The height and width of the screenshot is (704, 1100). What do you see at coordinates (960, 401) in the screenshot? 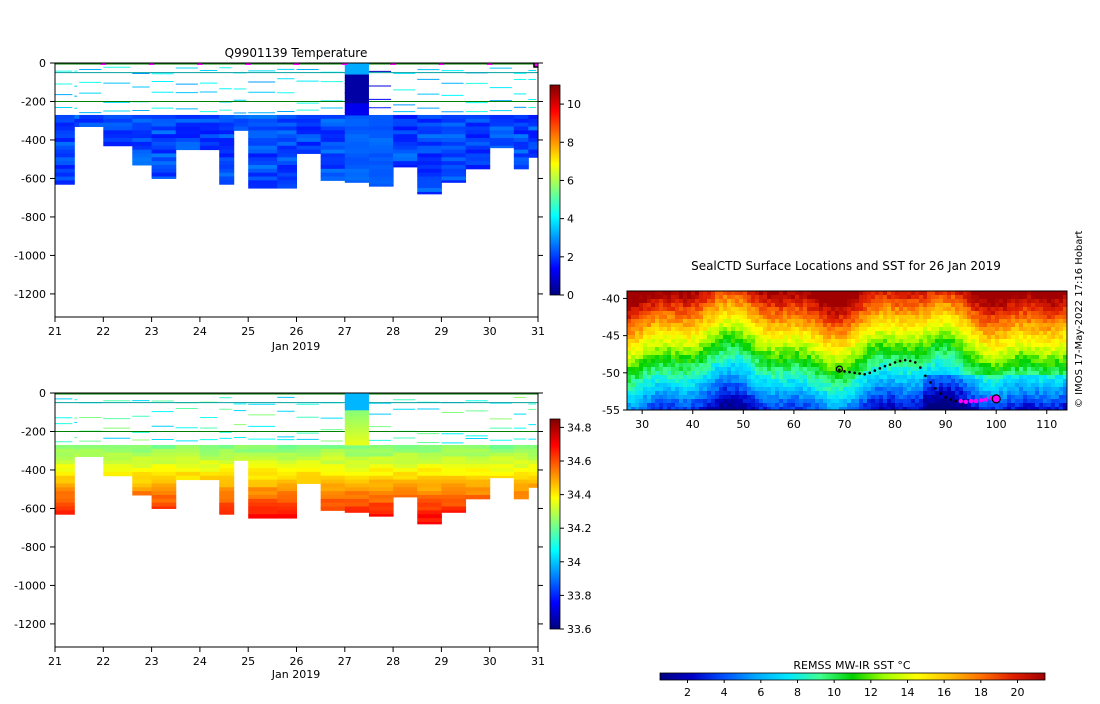
I see `recent-track-point` at bounding box center [960, 401].